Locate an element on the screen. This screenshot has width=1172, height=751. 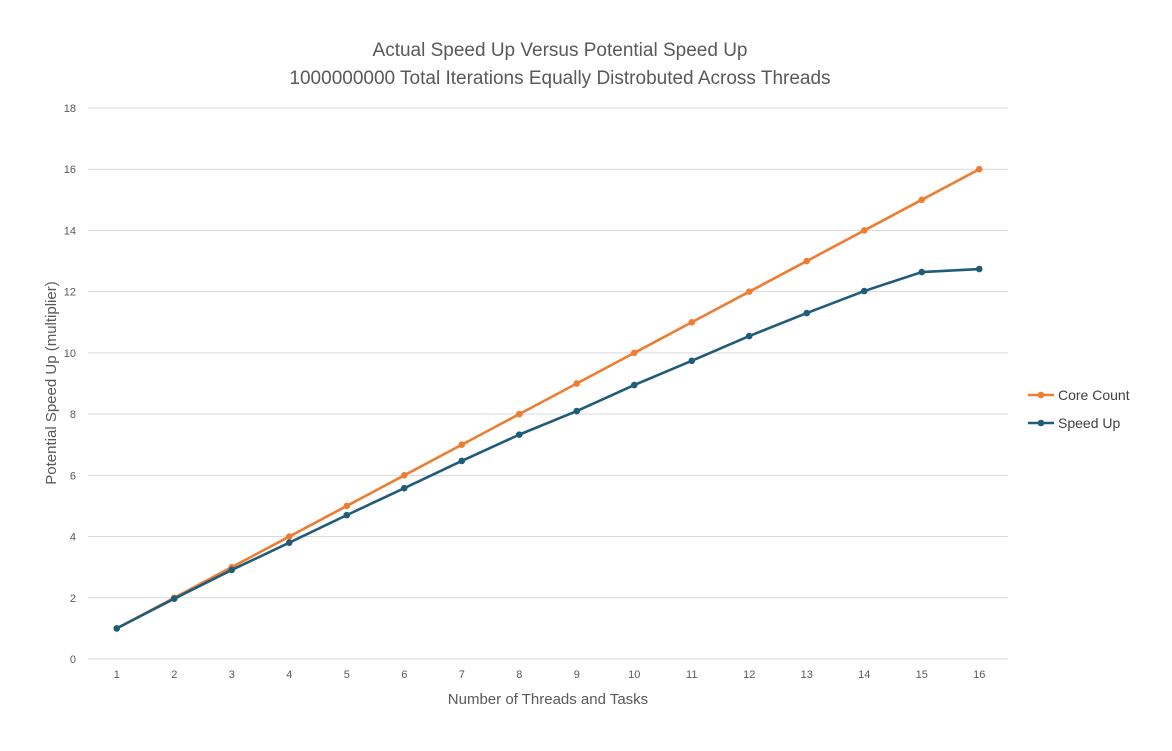
x-tick-label: 4 is located at coordinates (289, 675).